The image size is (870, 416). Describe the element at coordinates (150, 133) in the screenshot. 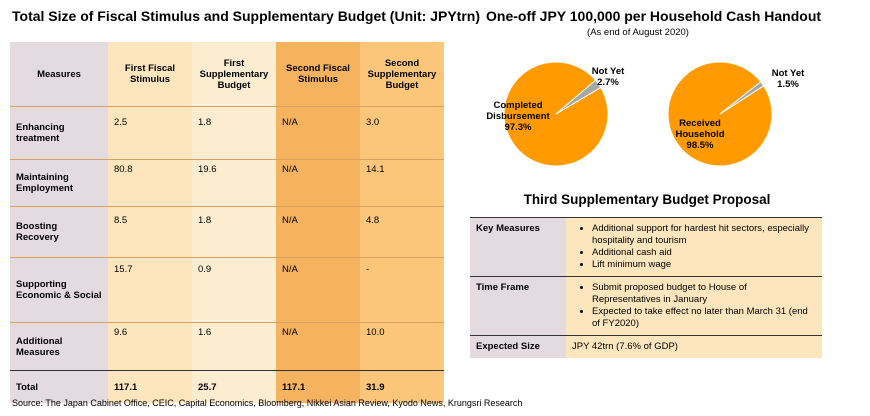

I see `table-cell: 2.5` at that location.